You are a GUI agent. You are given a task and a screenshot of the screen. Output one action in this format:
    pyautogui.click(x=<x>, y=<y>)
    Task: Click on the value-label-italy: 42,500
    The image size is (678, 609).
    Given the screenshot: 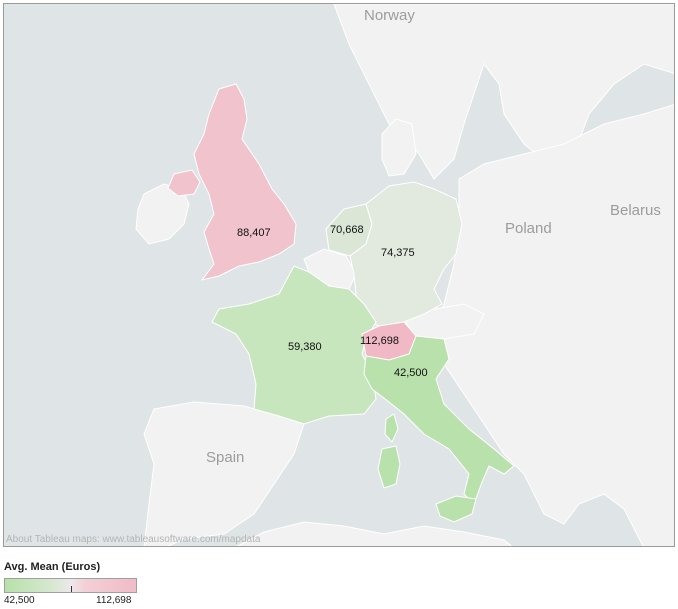 What is the action you would take?
    pyautogui.click(x=411, y=373)
    